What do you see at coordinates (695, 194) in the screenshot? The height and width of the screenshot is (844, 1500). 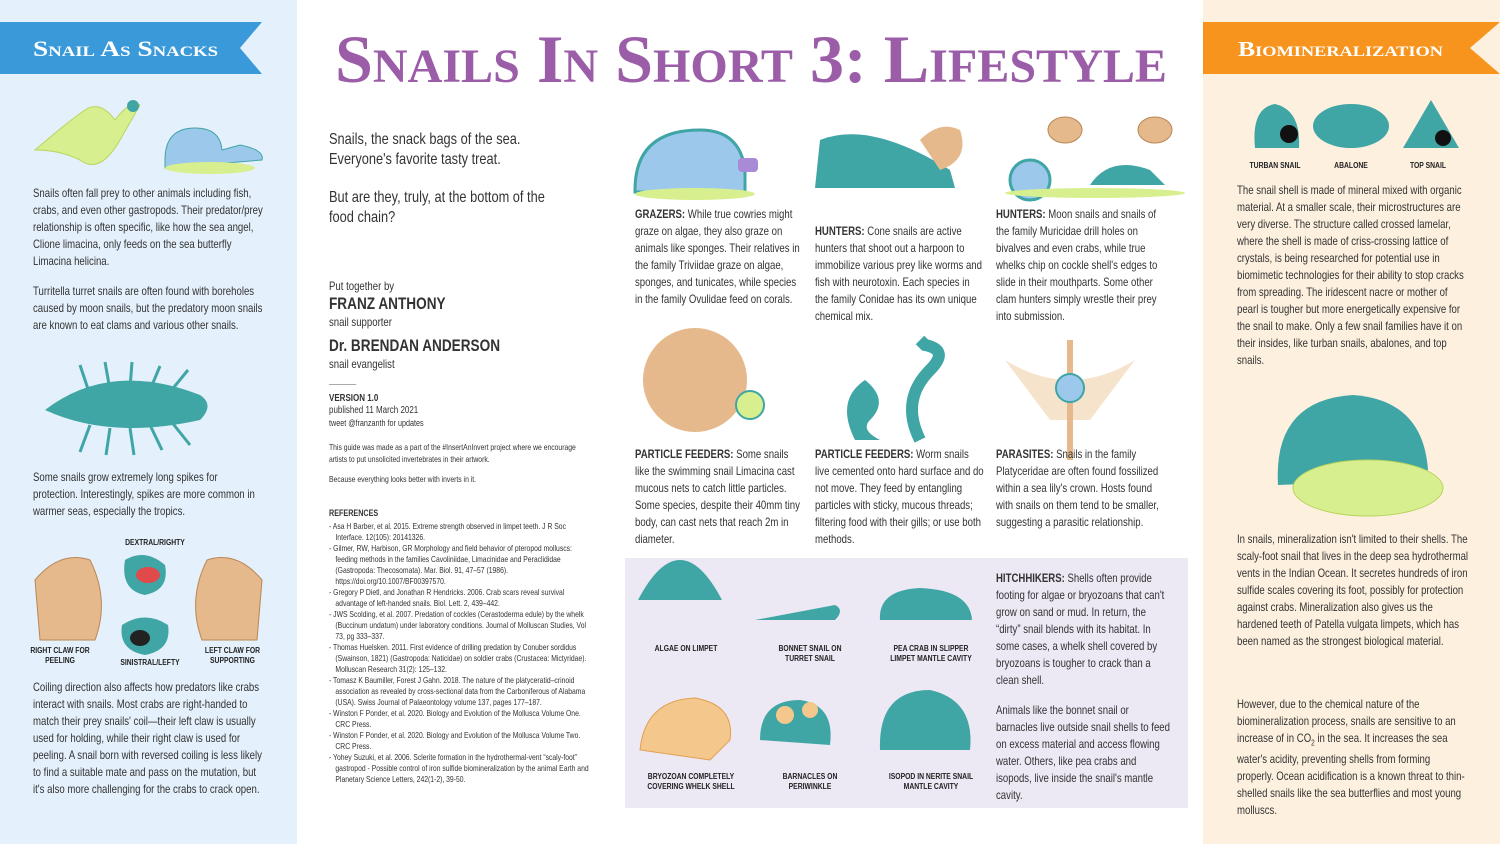 I see `cowrie-foot` at bounding box center [695, 194].